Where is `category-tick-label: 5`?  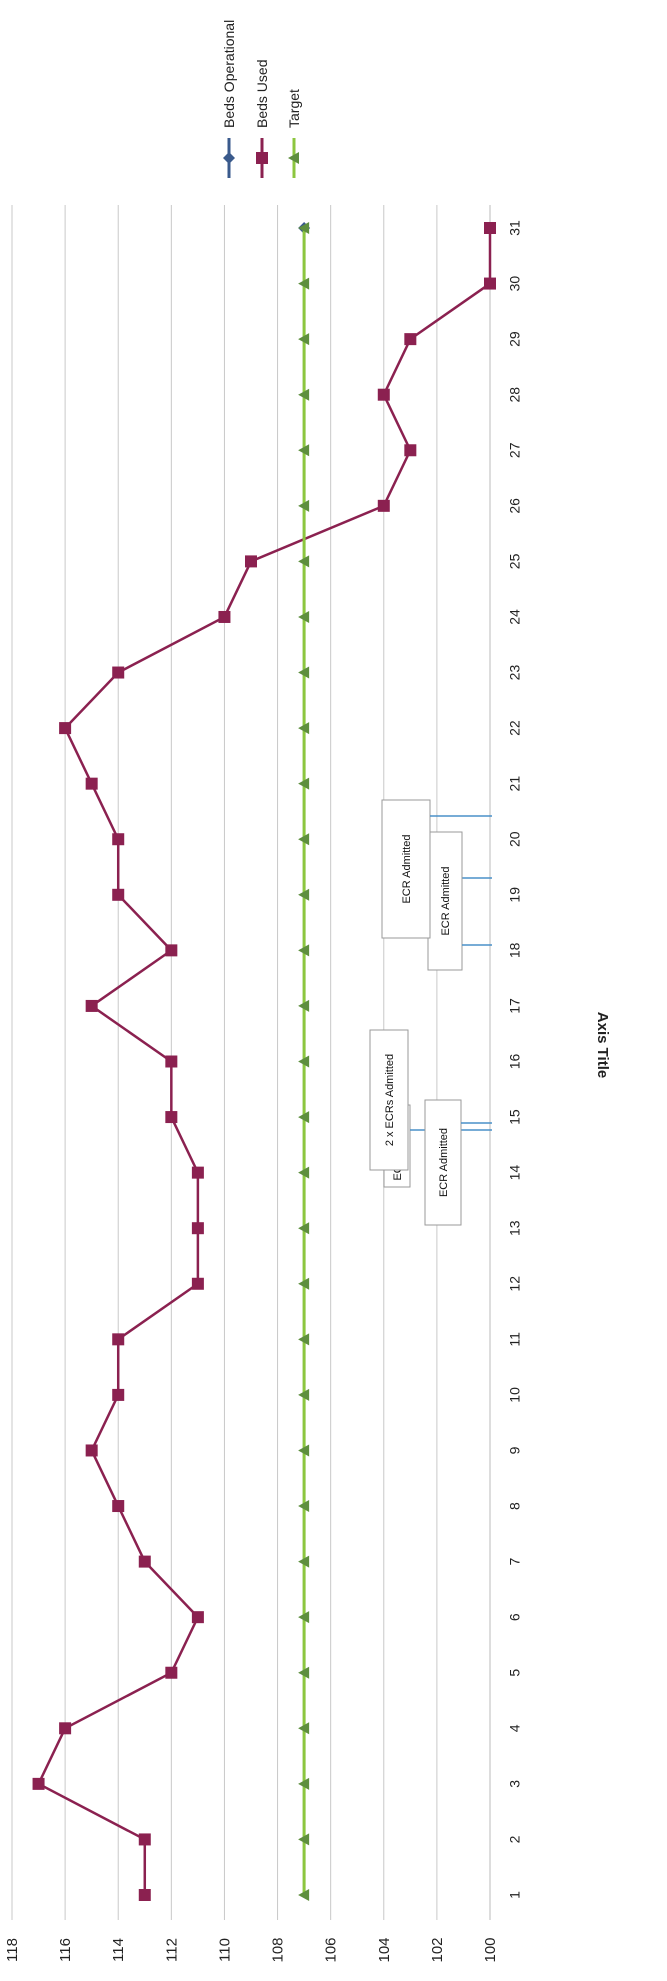
category-tick-label: 5 is located at coordinates (515, 1673).